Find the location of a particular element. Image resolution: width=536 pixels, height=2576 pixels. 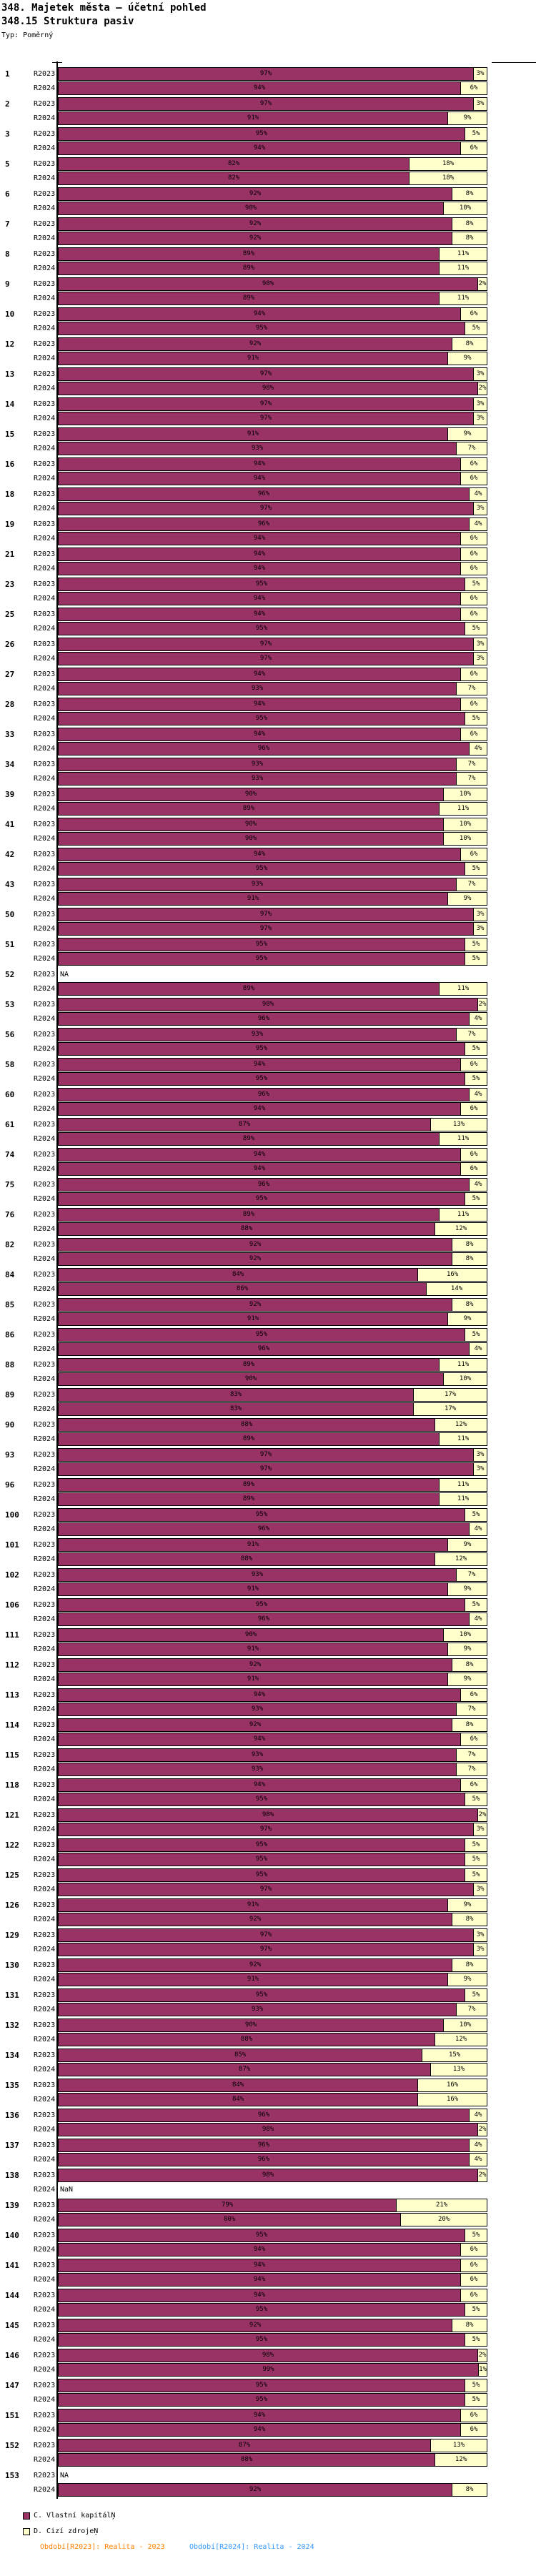

group-label: 27 is located at coordinates (10, 675).